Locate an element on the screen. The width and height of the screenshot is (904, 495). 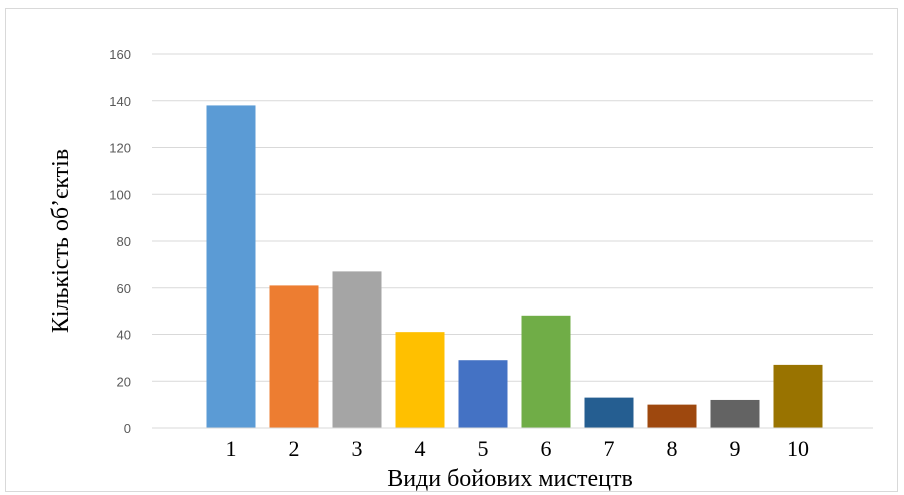
y-tick-label: 40 is located at coordinates (124, 335).